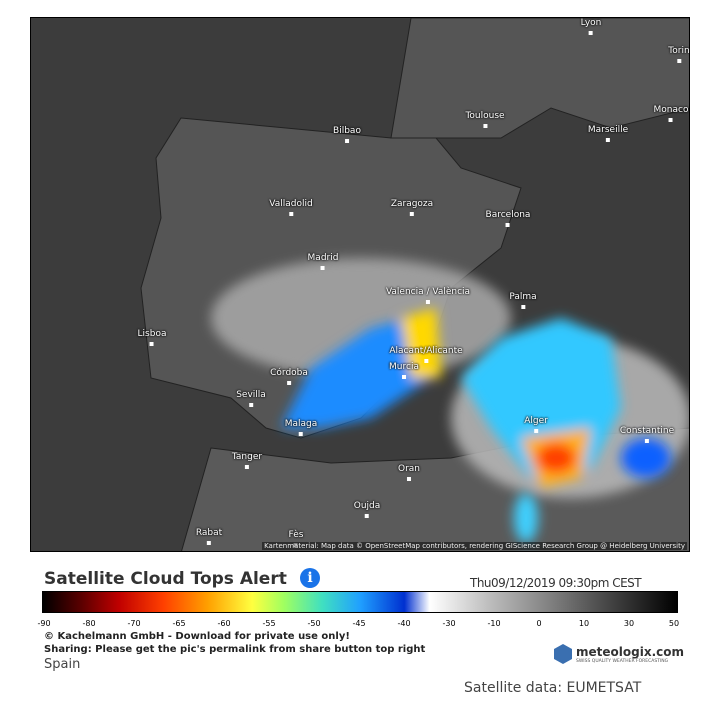  What do you see at coordinates (89, 623) in the screenshot?
I see `scale-tick-label: -80` at bounding box center [89, 623].